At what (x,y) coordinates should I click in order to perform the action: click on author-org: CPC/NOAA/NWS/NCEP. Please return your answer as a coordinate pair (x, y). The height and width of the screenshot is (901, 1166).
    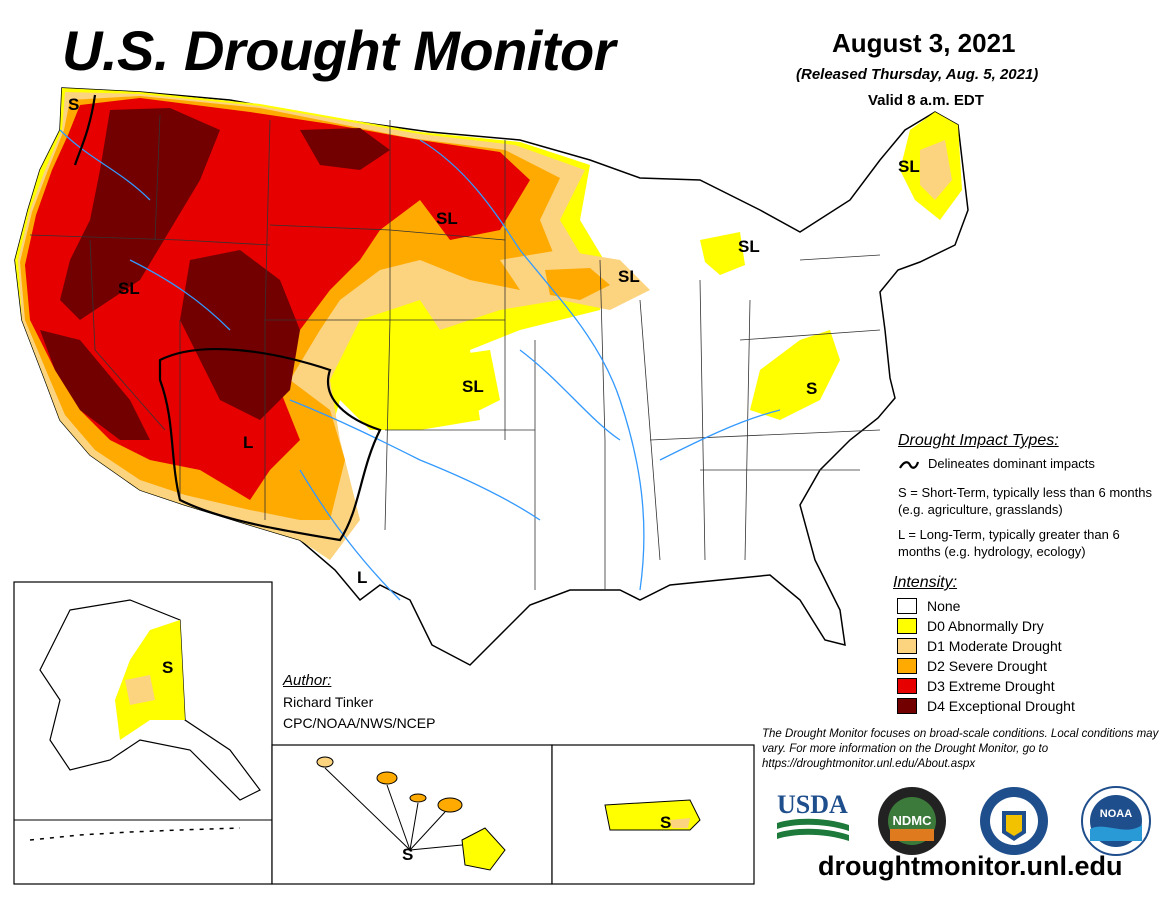
    Looking at the image, I should click on (359, 723).